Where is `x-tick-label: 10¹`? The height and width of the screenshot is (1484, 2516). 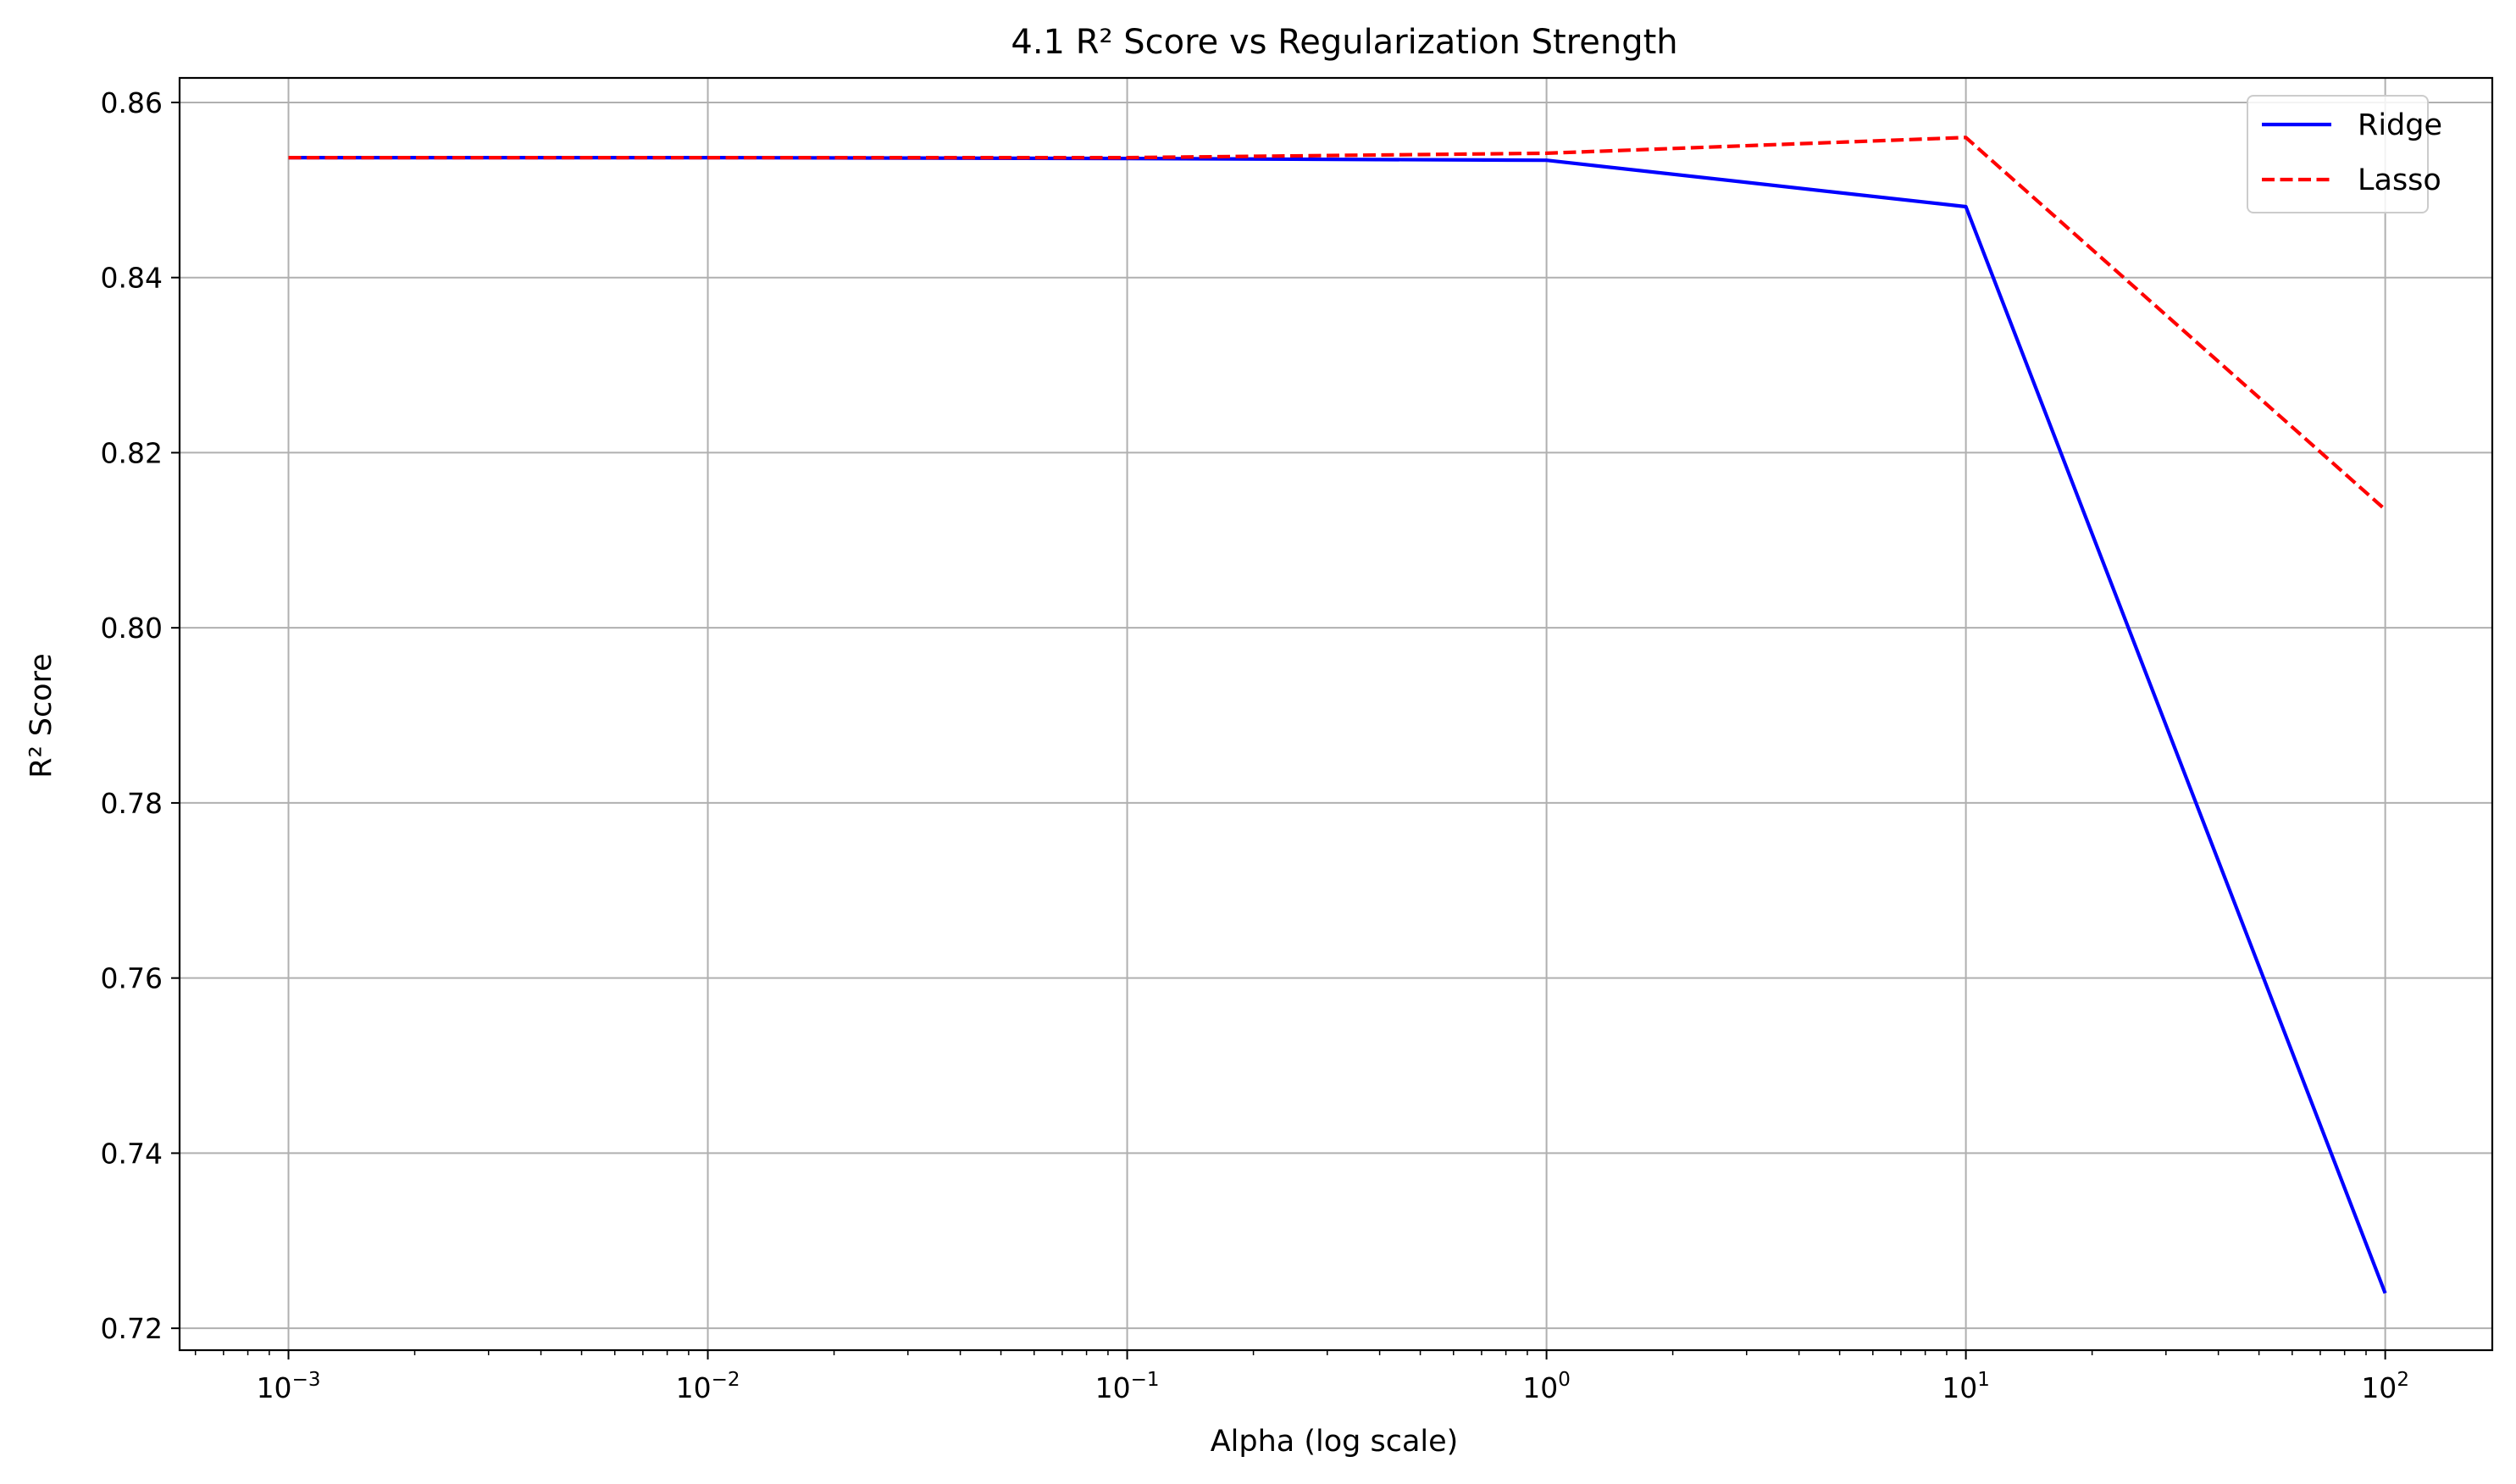
x-tick-label: 10¹ is located at coordinates (1966, 1386).